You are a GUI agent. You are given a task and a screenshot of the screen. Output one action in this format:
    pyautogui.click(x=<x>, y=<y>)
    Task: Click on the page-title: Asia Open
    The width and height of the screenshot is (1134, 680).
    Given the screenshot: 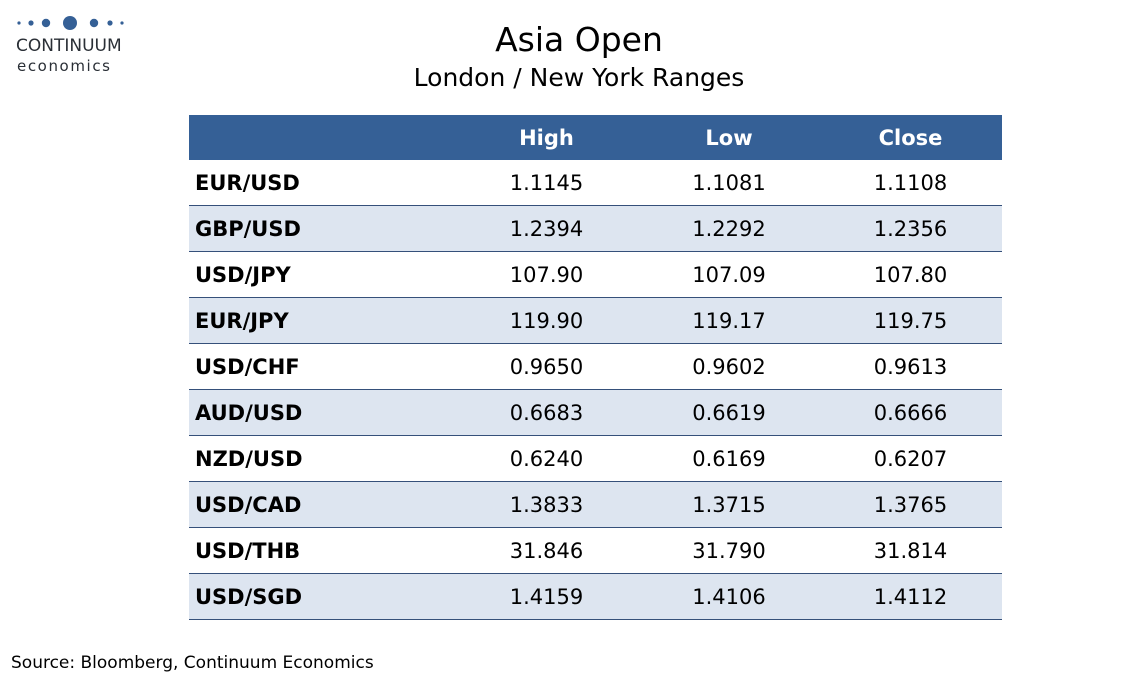 What is the action you would take?
    pyautogui.click(x=579, y=39)
    